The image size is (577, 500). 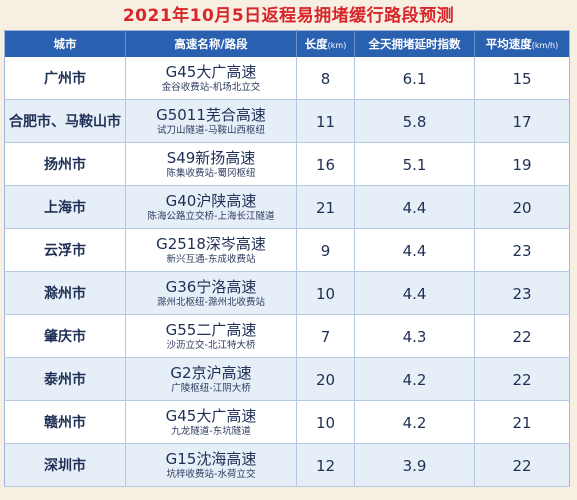 I want to click on column-header-length: 长度(km), so click(x=325, y=43).